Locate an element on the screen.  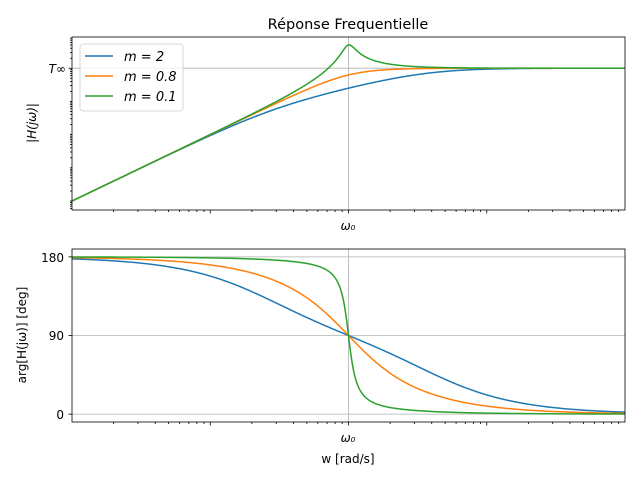
y-axis-label-magnitude: |H(jω)| is located at coordinates (32, 123).